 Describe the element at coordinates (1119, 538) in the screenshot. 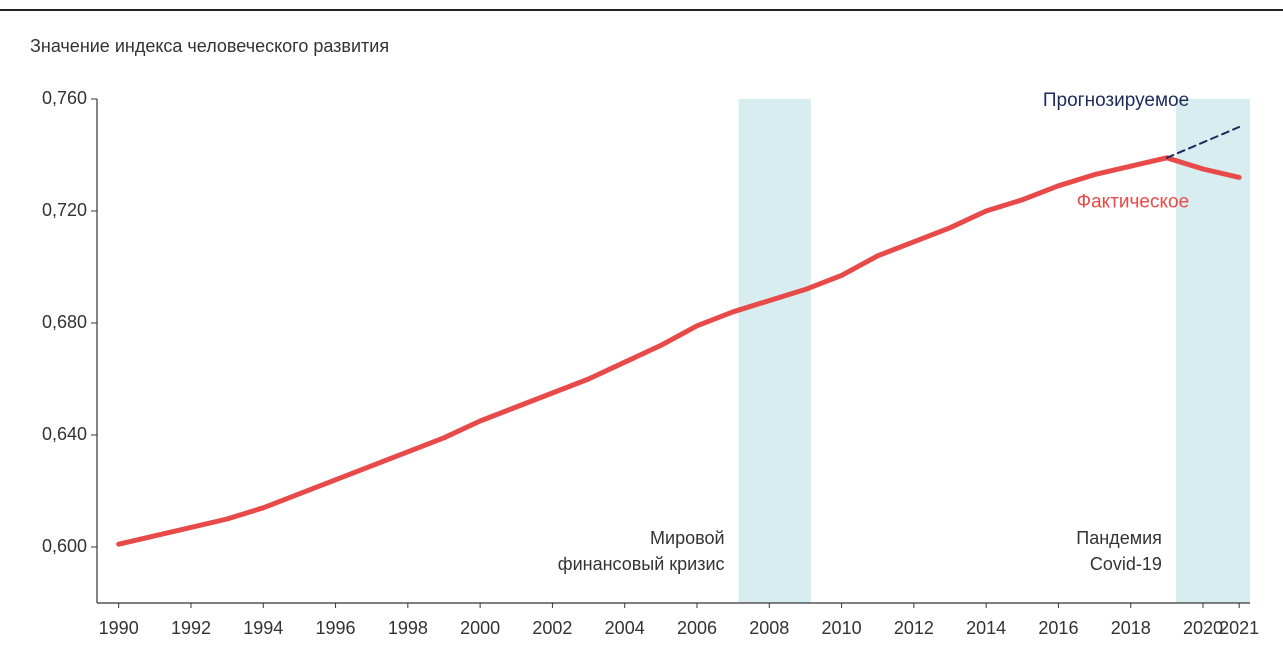

I see `band-annotation: Пандемия` at that location.